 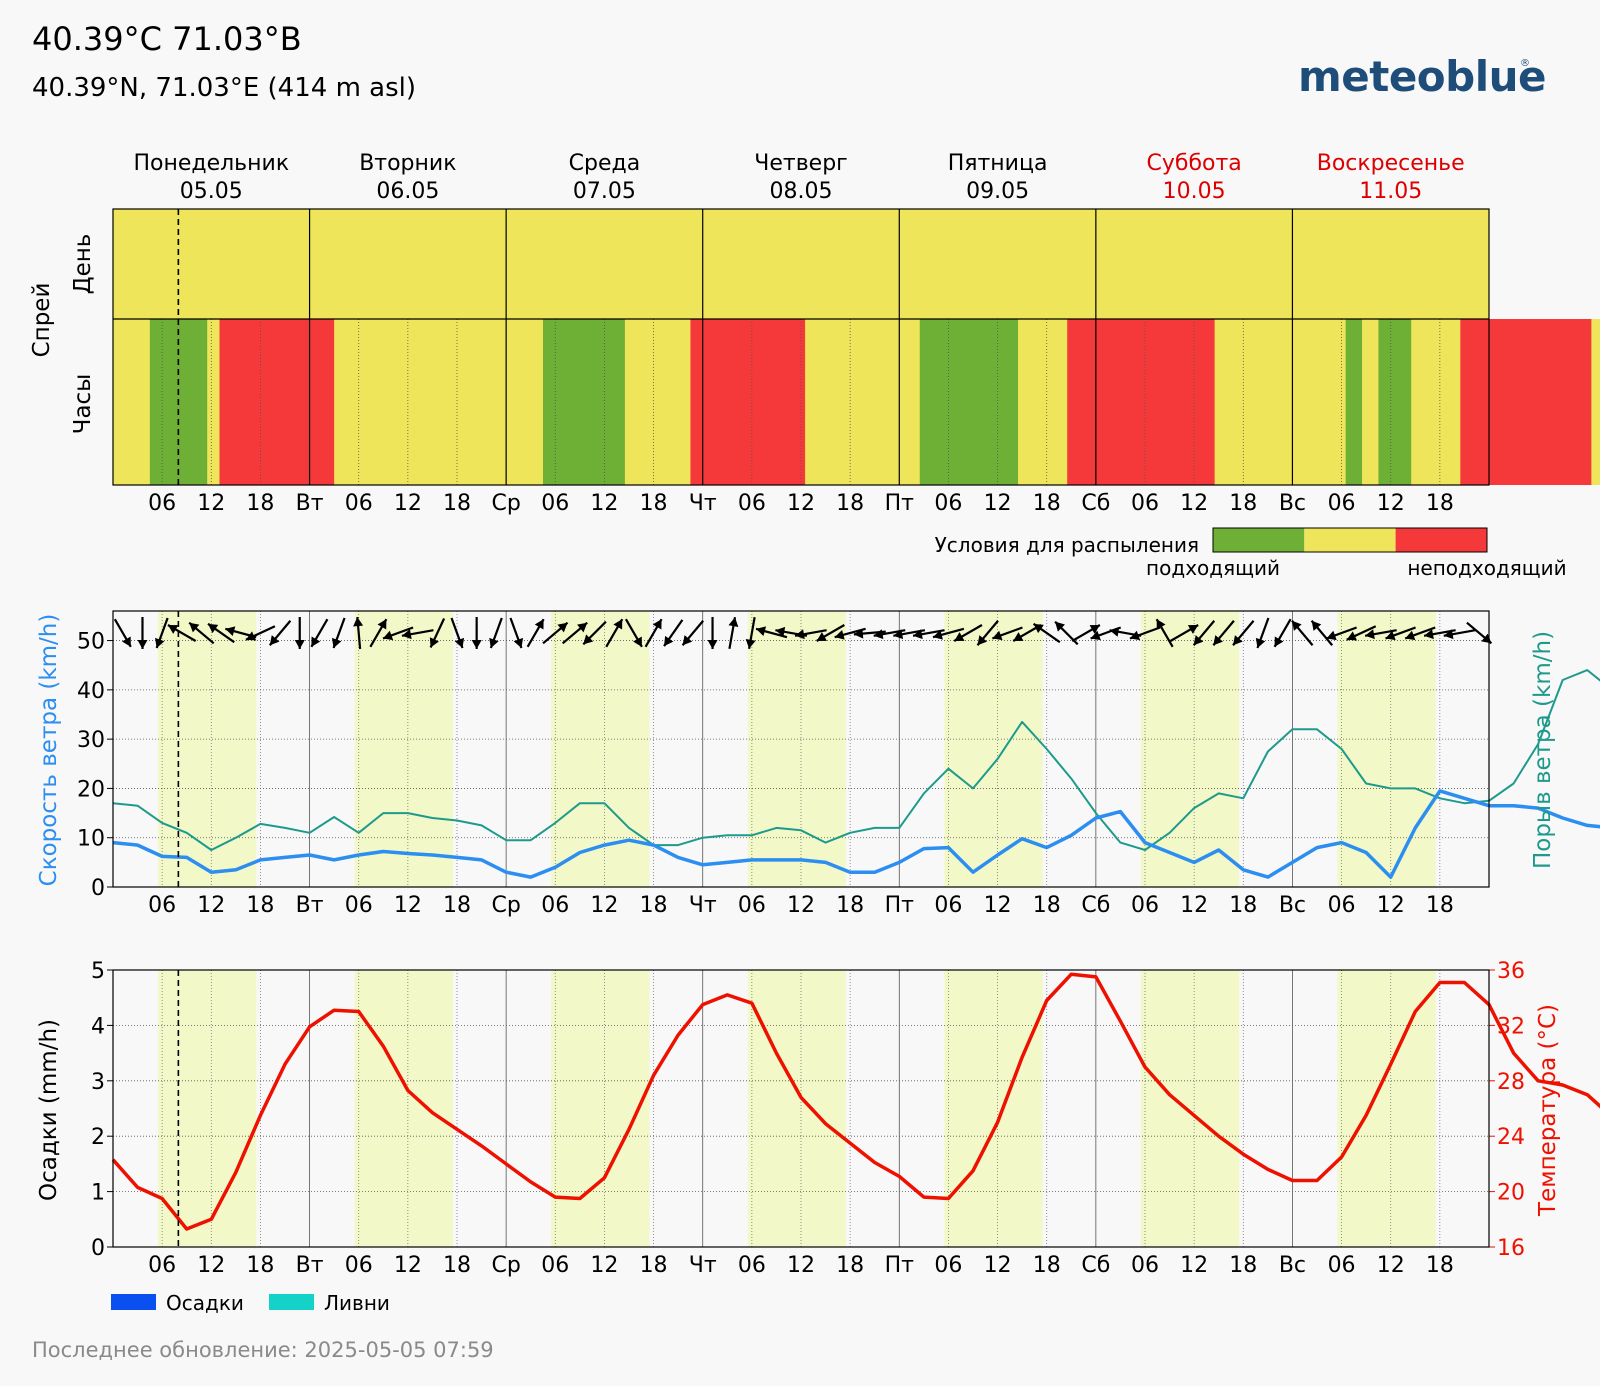 I want to click on y-tick-label: 4, so click(x=98, y=1026).